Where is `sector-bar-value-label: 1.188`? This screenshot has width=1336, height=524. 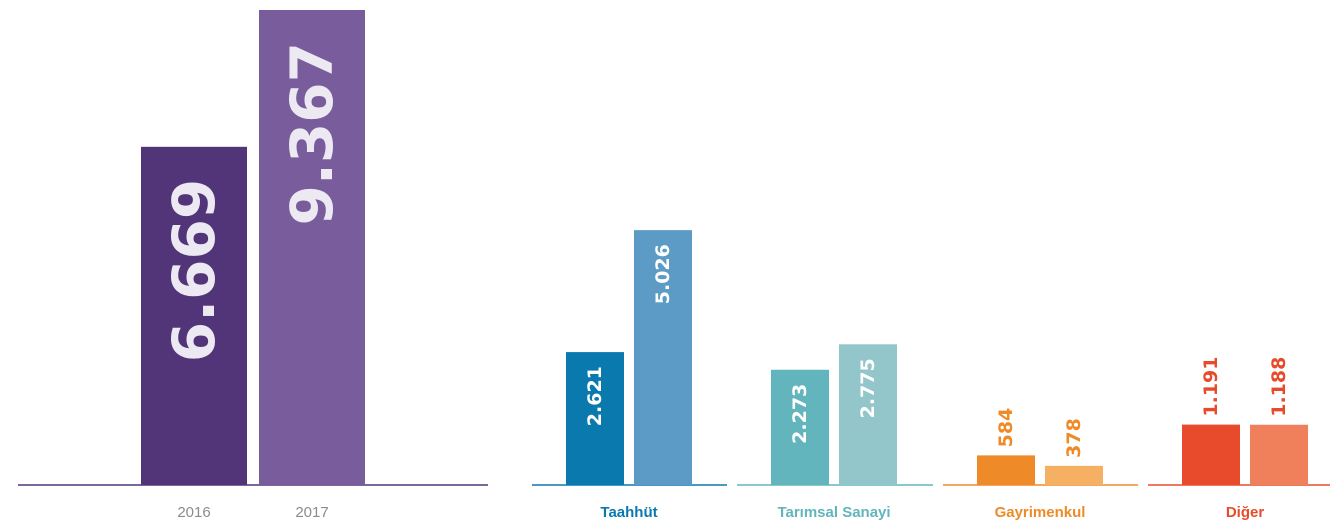 sector-bar-value-label: 1.188 is located at coordinates (1279, 387).